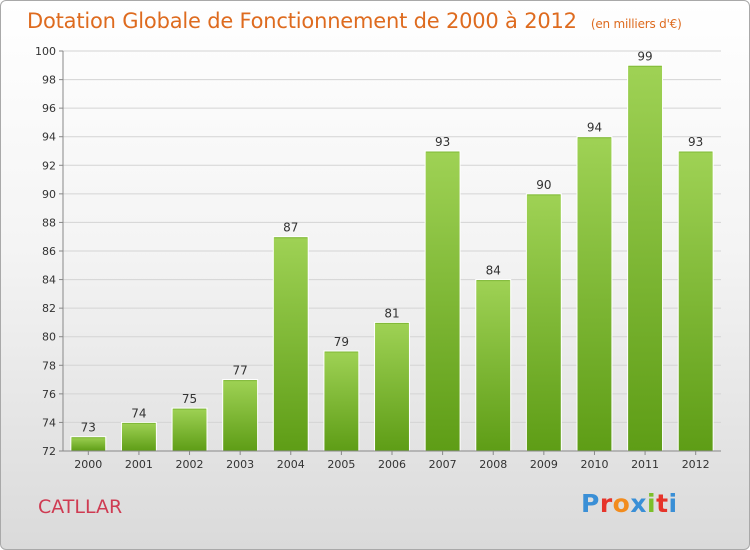 The width and height of the screenshot is (750, 550). What do you see at coordinates (139, 464) in the screenshot?
I see `x-tick-label: 2001` at bounding box center [139, 464].